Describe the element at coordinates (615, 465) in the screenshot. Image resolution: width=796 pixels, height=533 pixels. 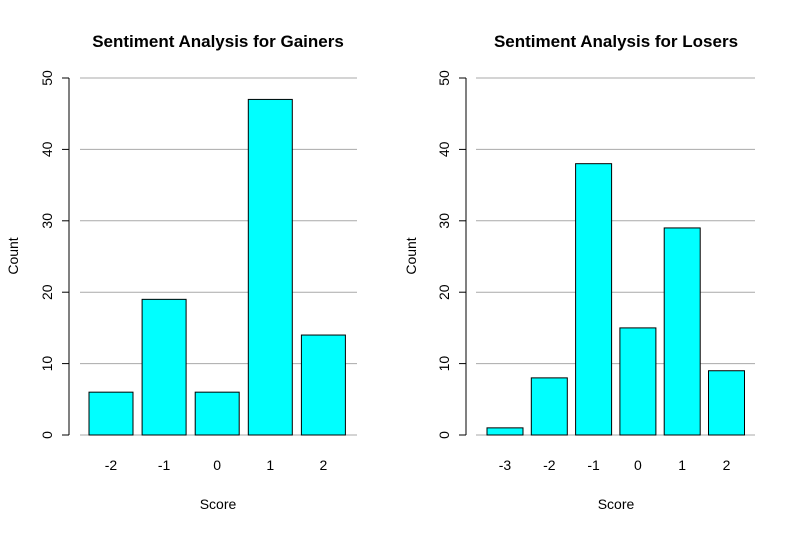
I see `x-tick-labels: -3 -2 -1 0 1 2` at that location.